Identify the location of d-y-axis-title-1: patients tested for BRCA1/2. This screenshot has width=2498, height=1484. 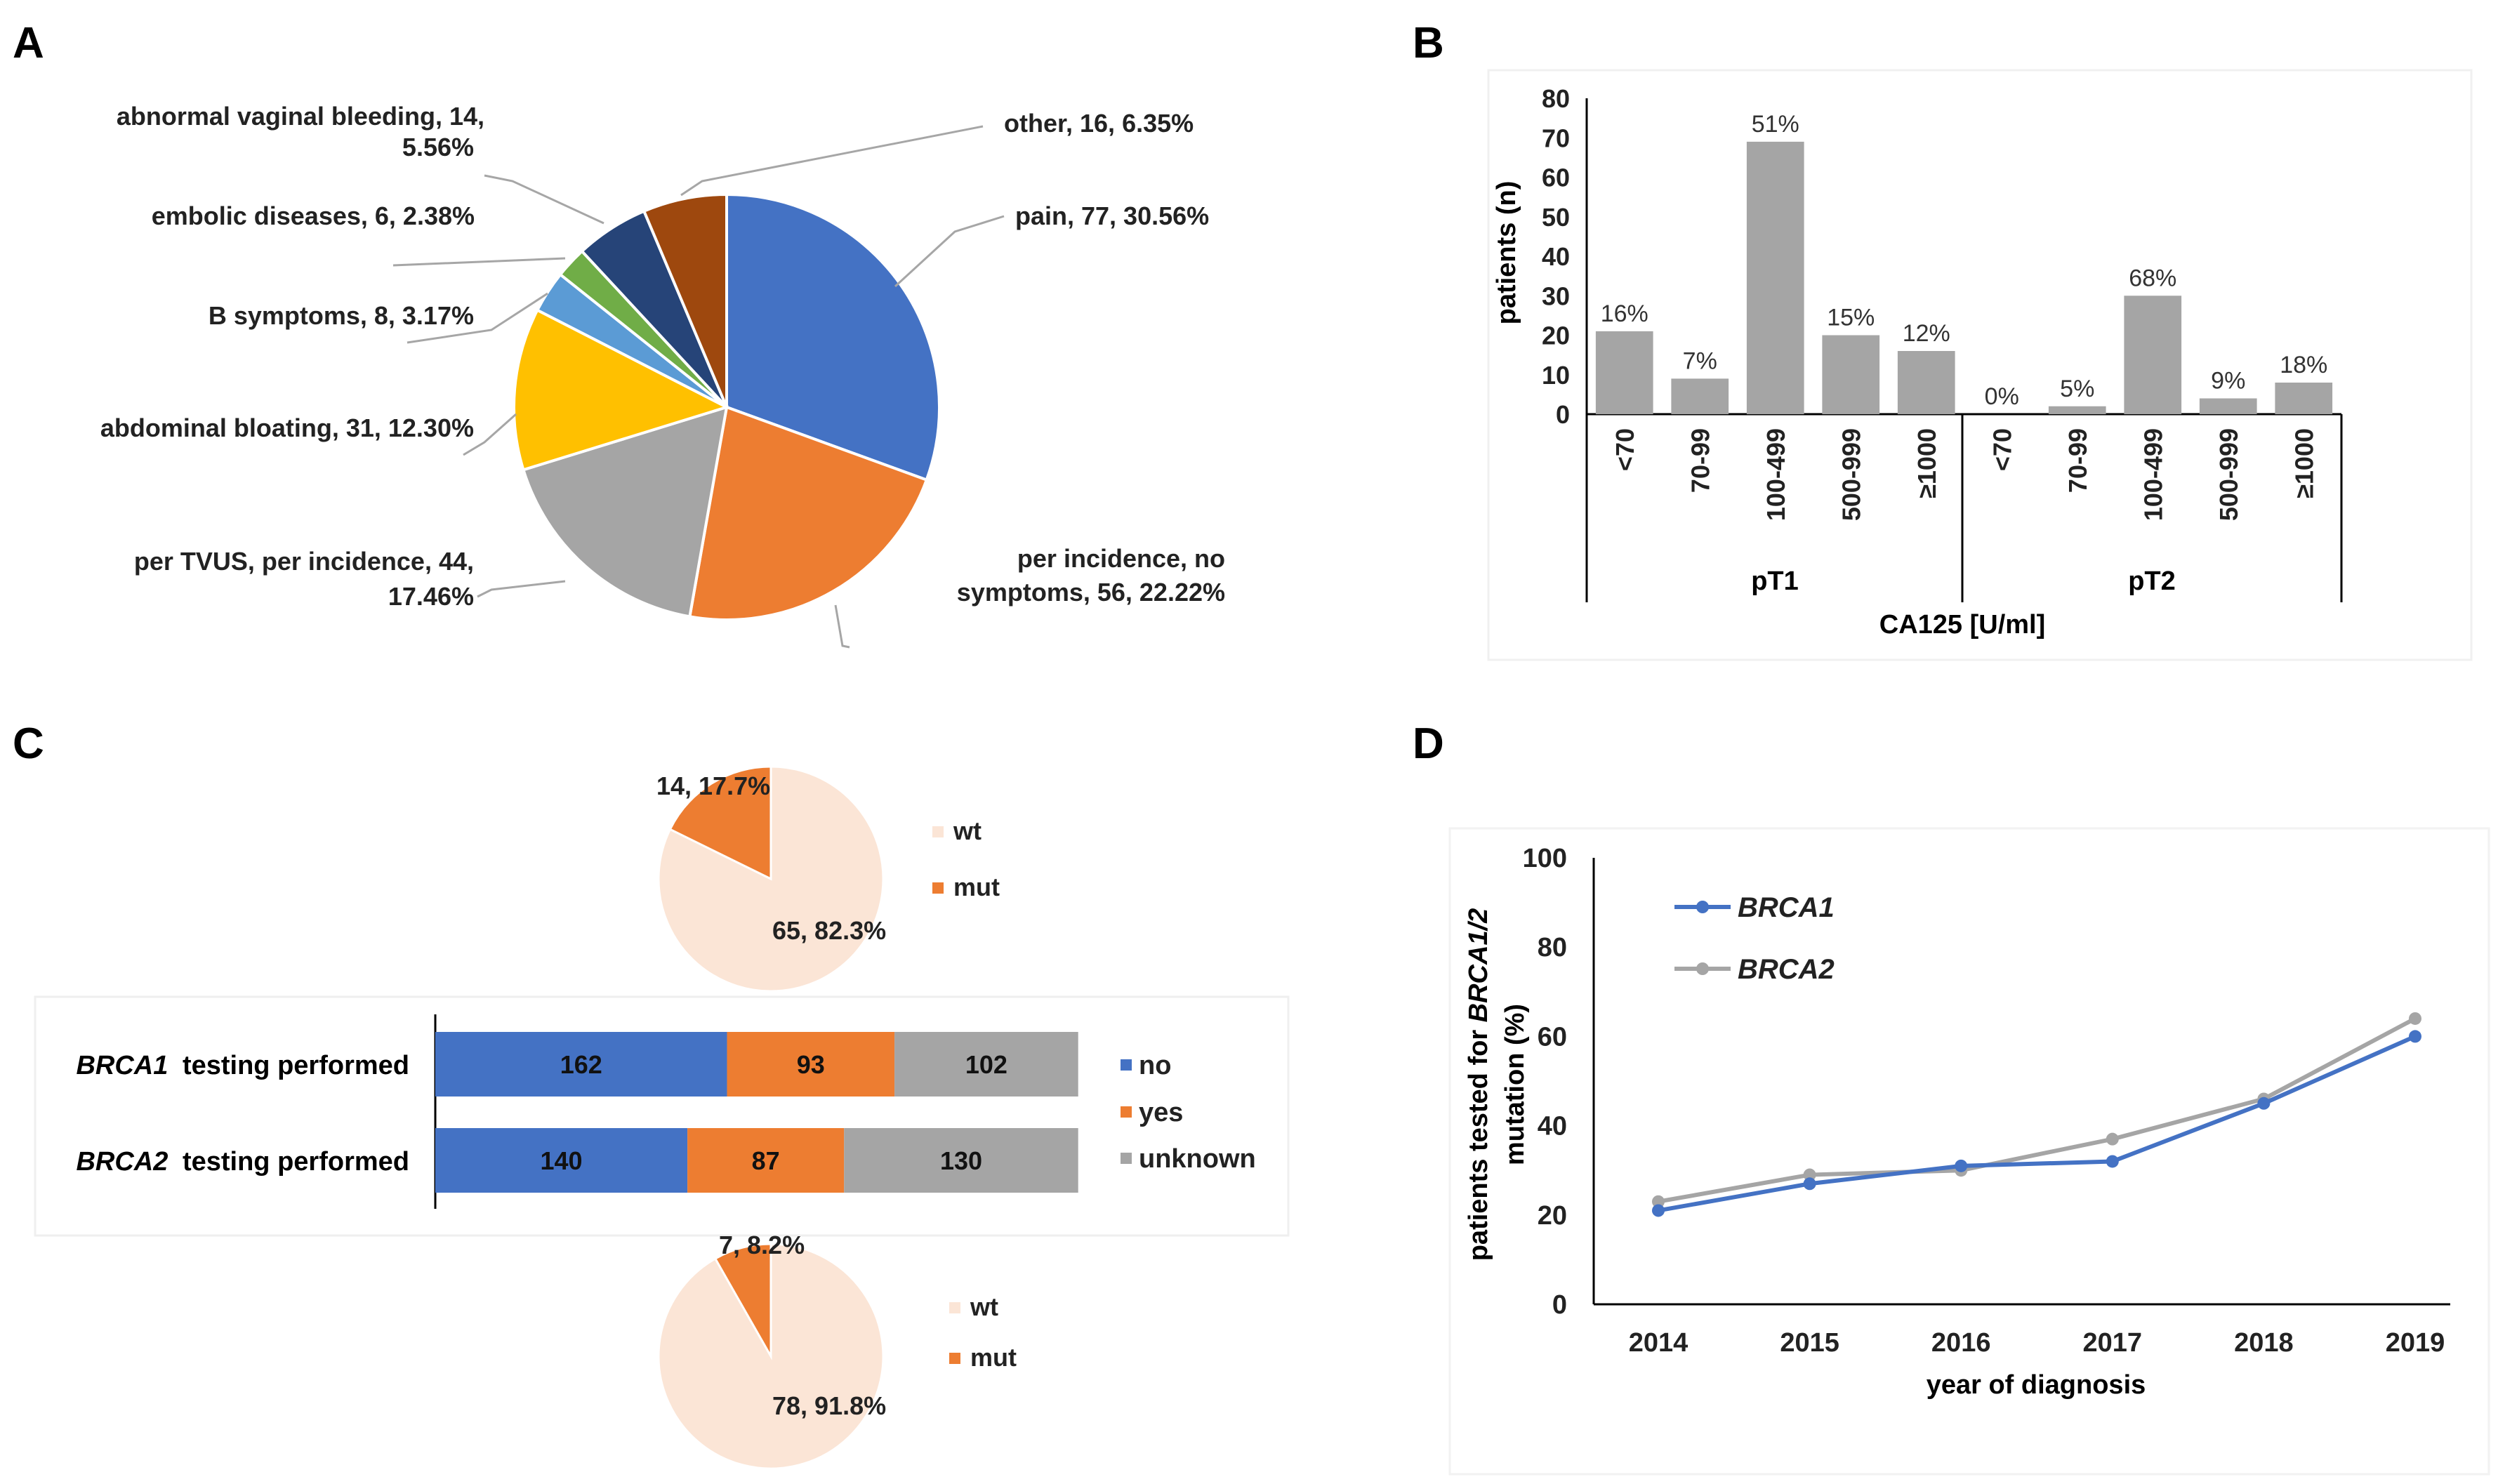
(1478, 1084).